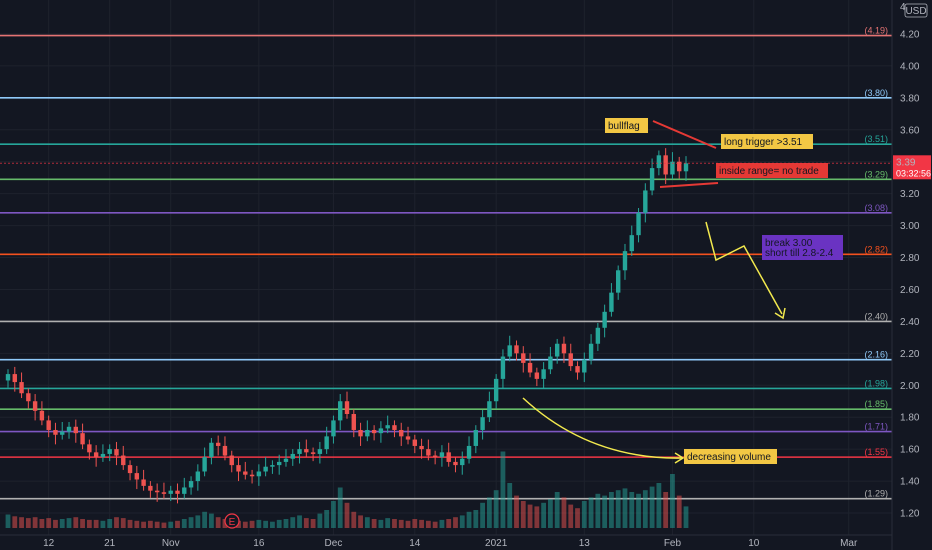  Describe the element at coordinates (729, 457) in the screenshot. I see `annotation-text: decreasing volume` at that location.